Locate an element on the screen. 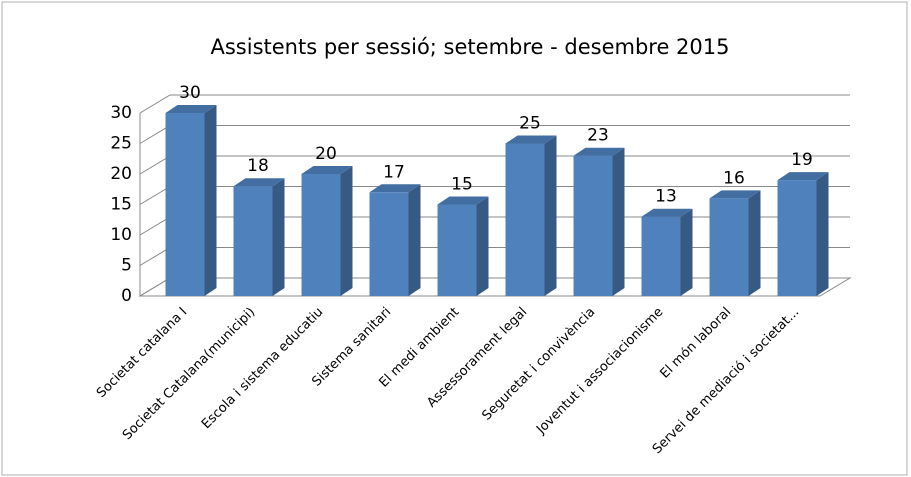 The image size is (911, 477). data-label: 16 is located at coordinates (734, 178).